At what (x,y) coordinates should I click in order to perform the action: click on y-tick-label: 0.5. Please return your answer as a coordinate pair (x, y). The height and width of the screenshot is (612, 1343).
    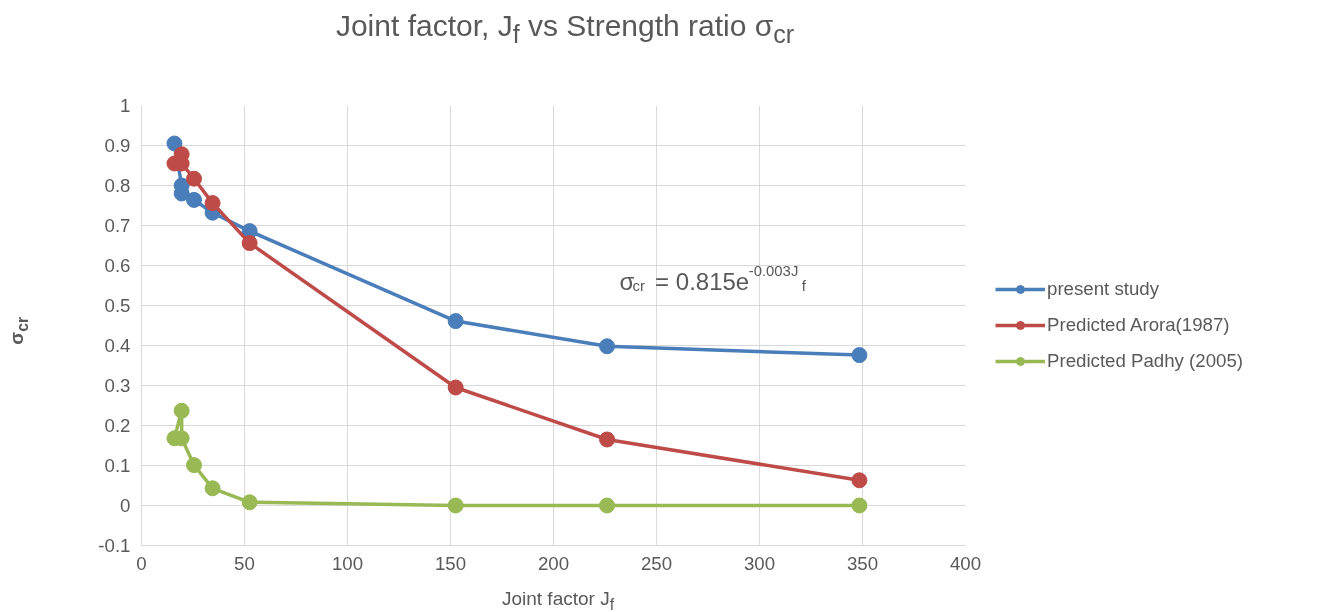
    Looking at the image, I should click on (117, 305).